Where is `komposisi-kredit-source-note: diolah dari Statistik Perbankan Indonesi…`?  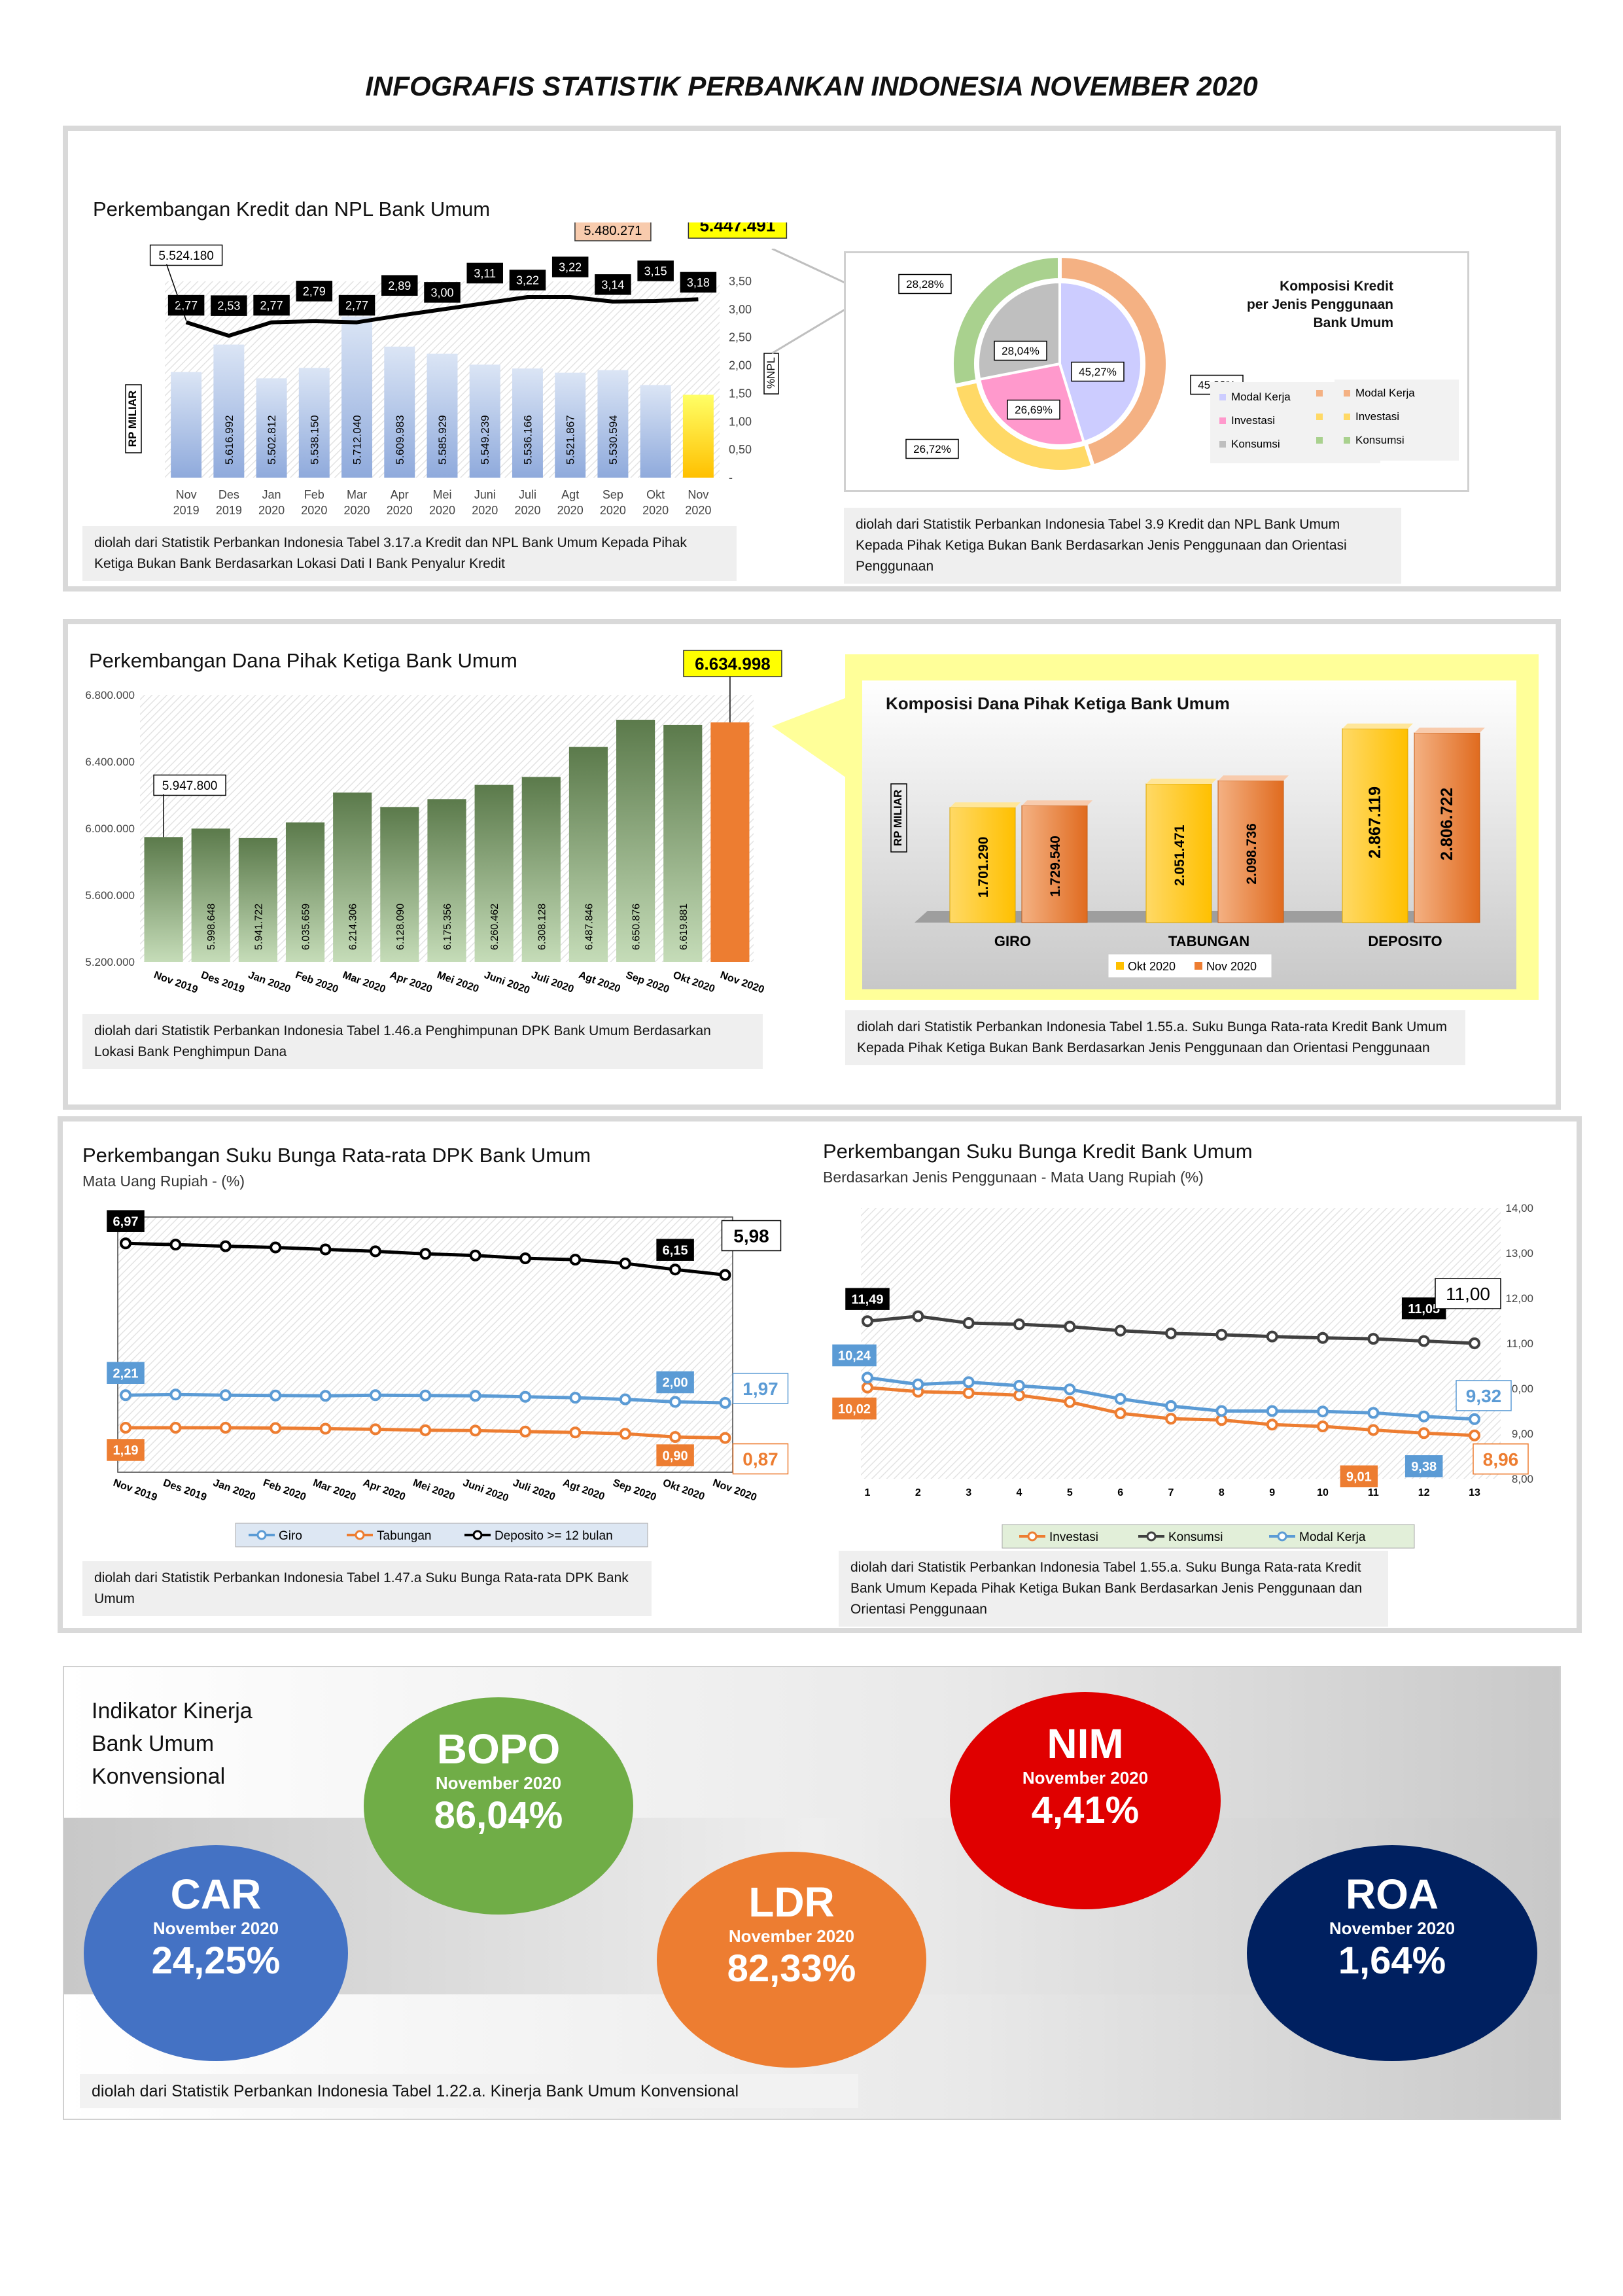
komposisi-kredit-source-note: diolah dari Statistik Perbankan Indonesi… is located at coordinates (1122, 546).